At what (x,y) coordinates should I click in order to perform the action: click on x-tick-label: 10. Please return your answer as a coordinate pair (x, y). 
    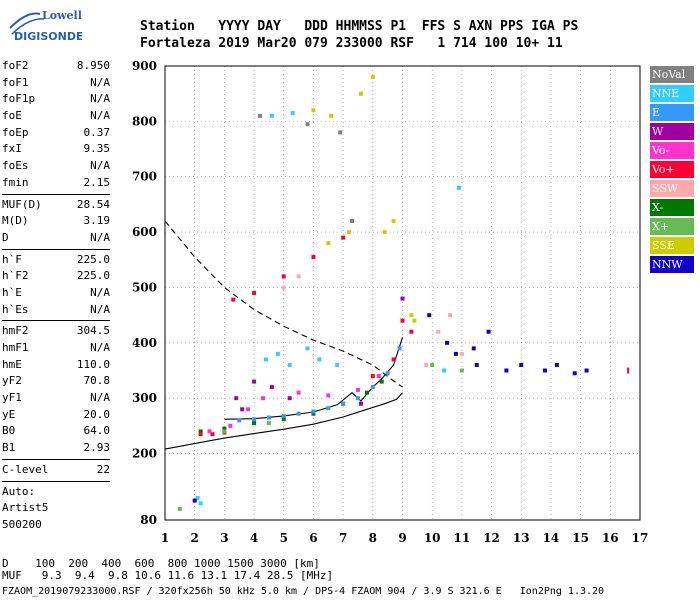
    Looking at the image, I should click on (432, 538).